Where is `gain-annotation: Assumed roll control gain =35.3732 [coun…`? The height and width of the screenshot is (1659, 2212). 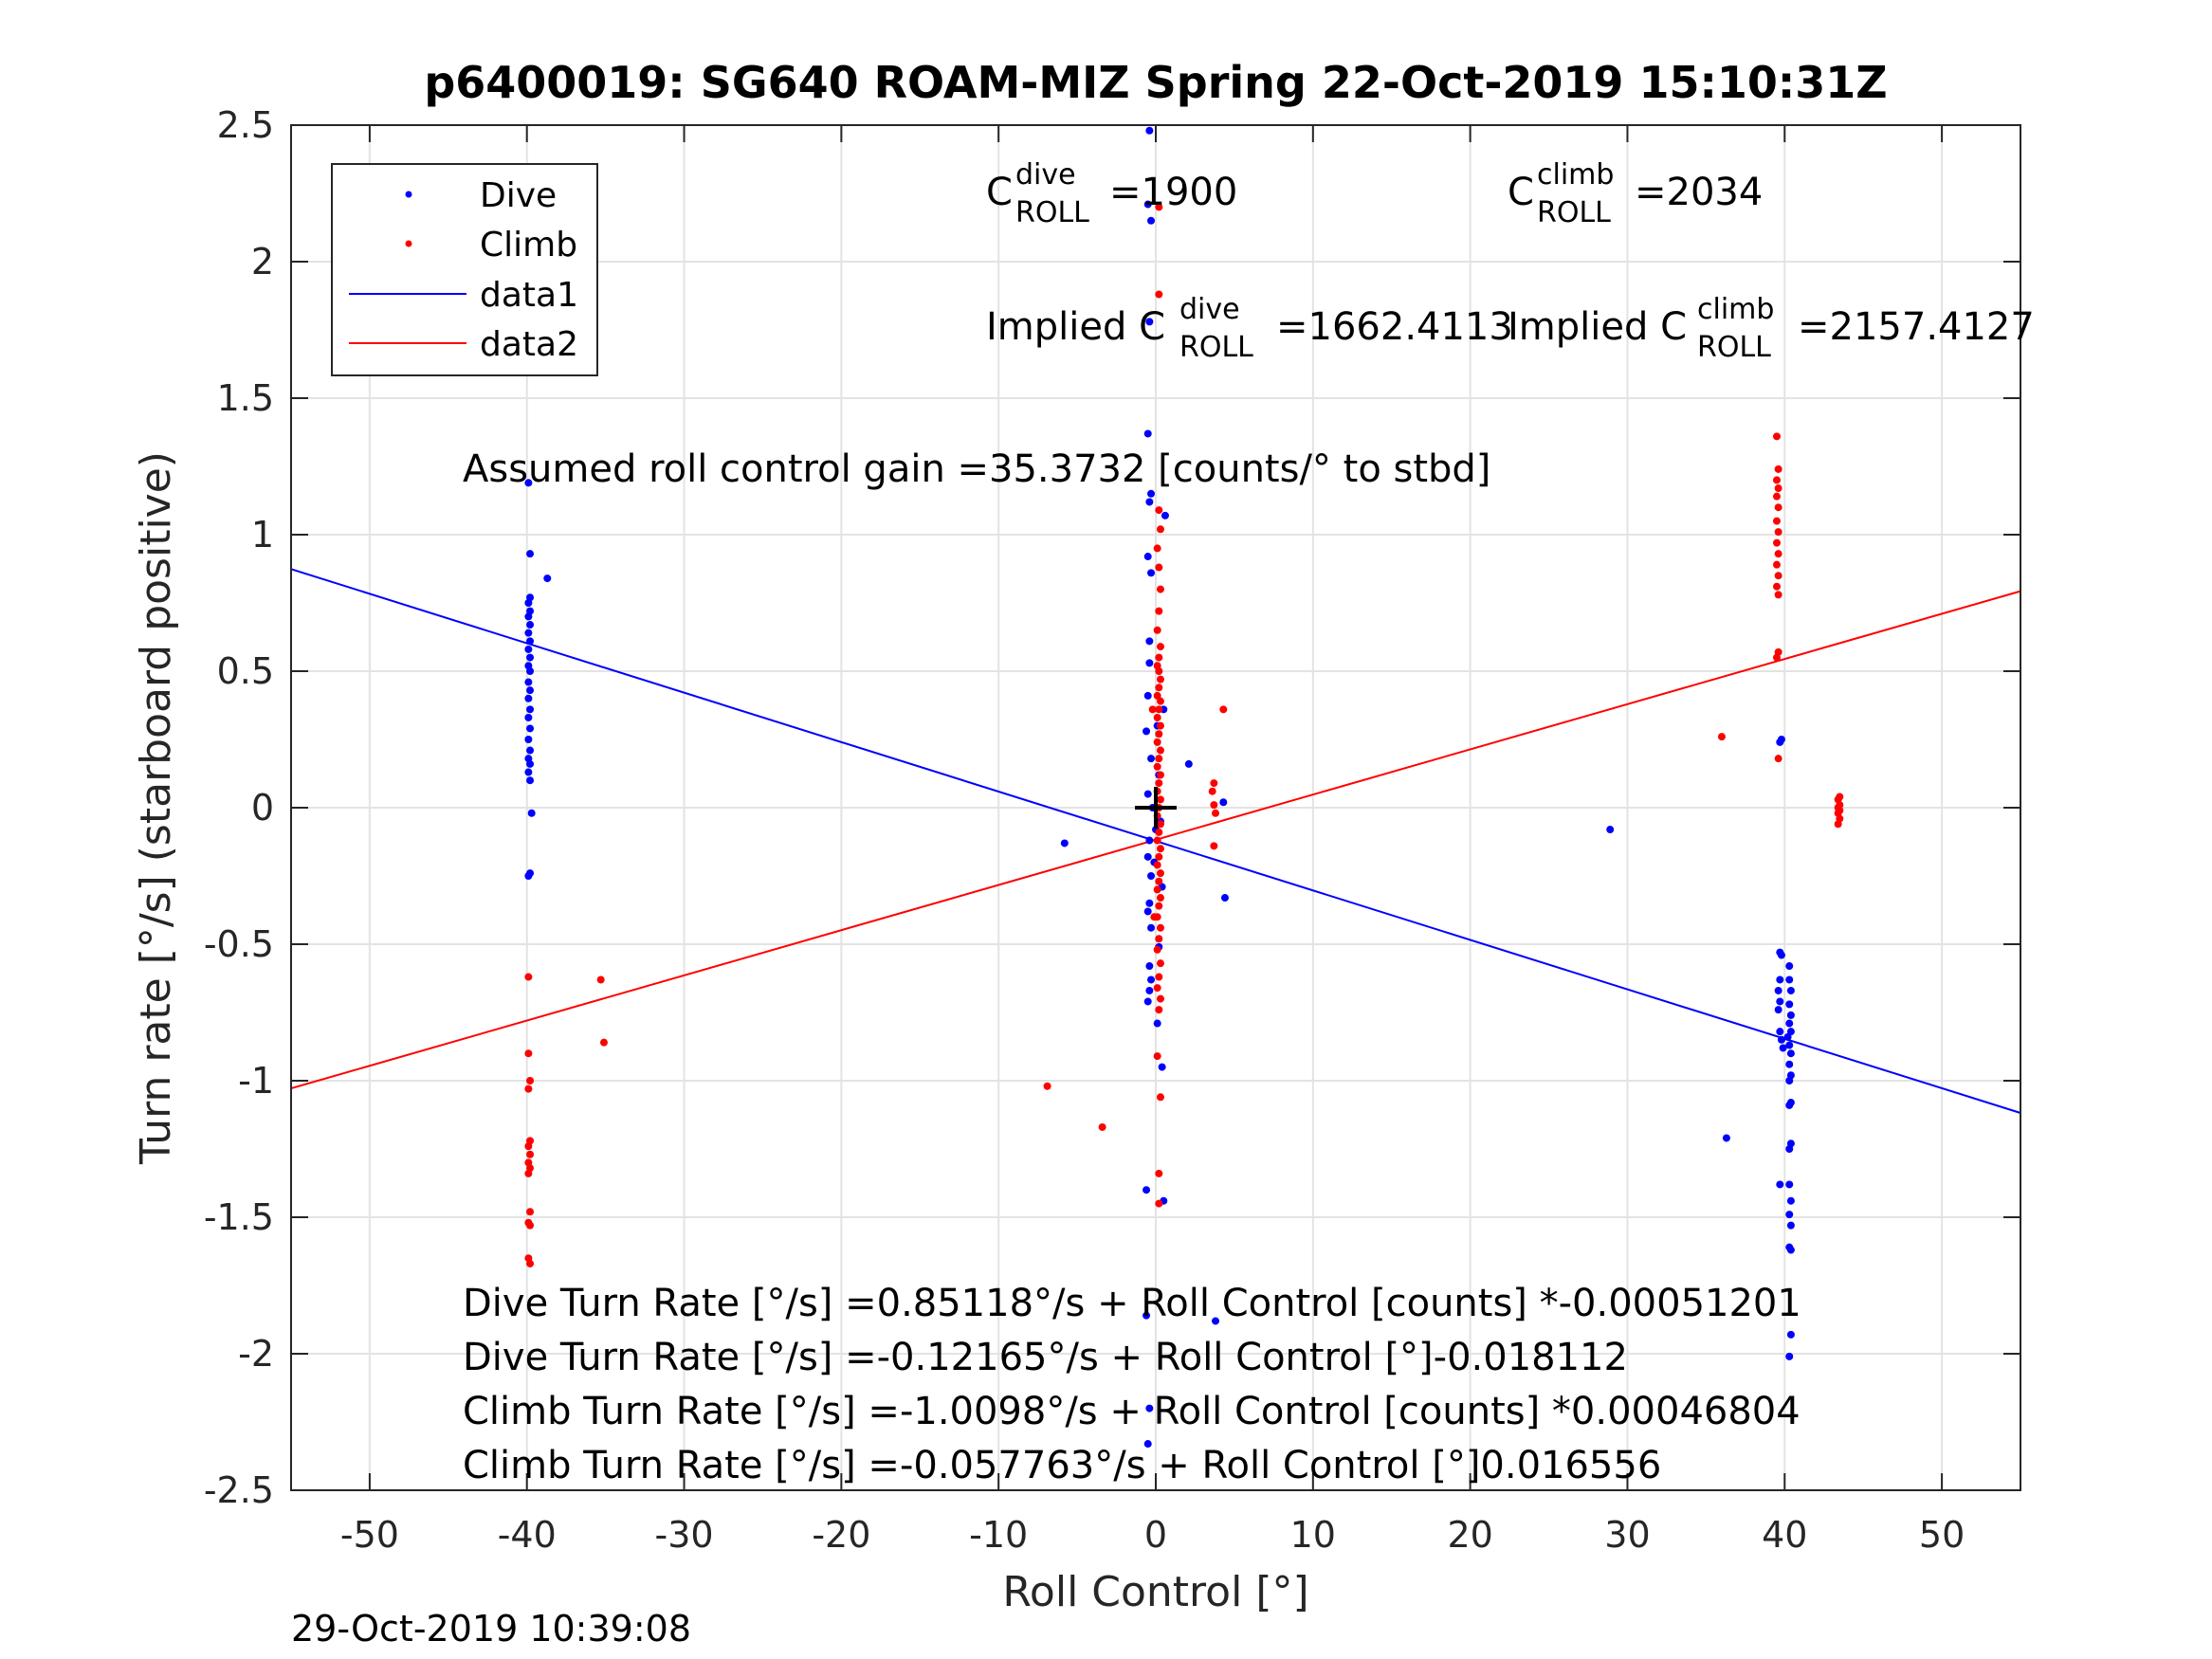 gain-annotation: Assumed roll control gain =35.3732 [coun… is located at coordinates (976, 469).